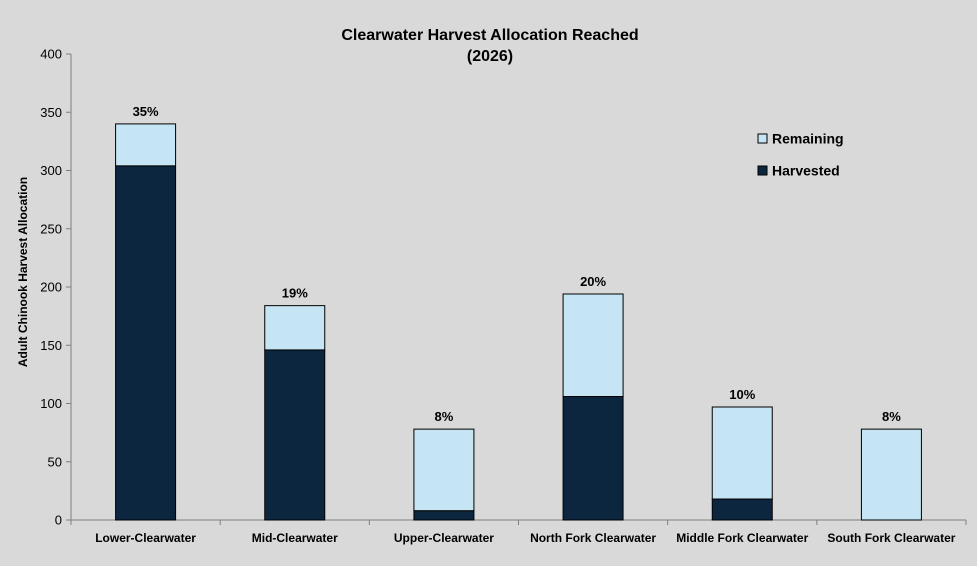  I want to click on data-label: 19%, so click(295, 293).